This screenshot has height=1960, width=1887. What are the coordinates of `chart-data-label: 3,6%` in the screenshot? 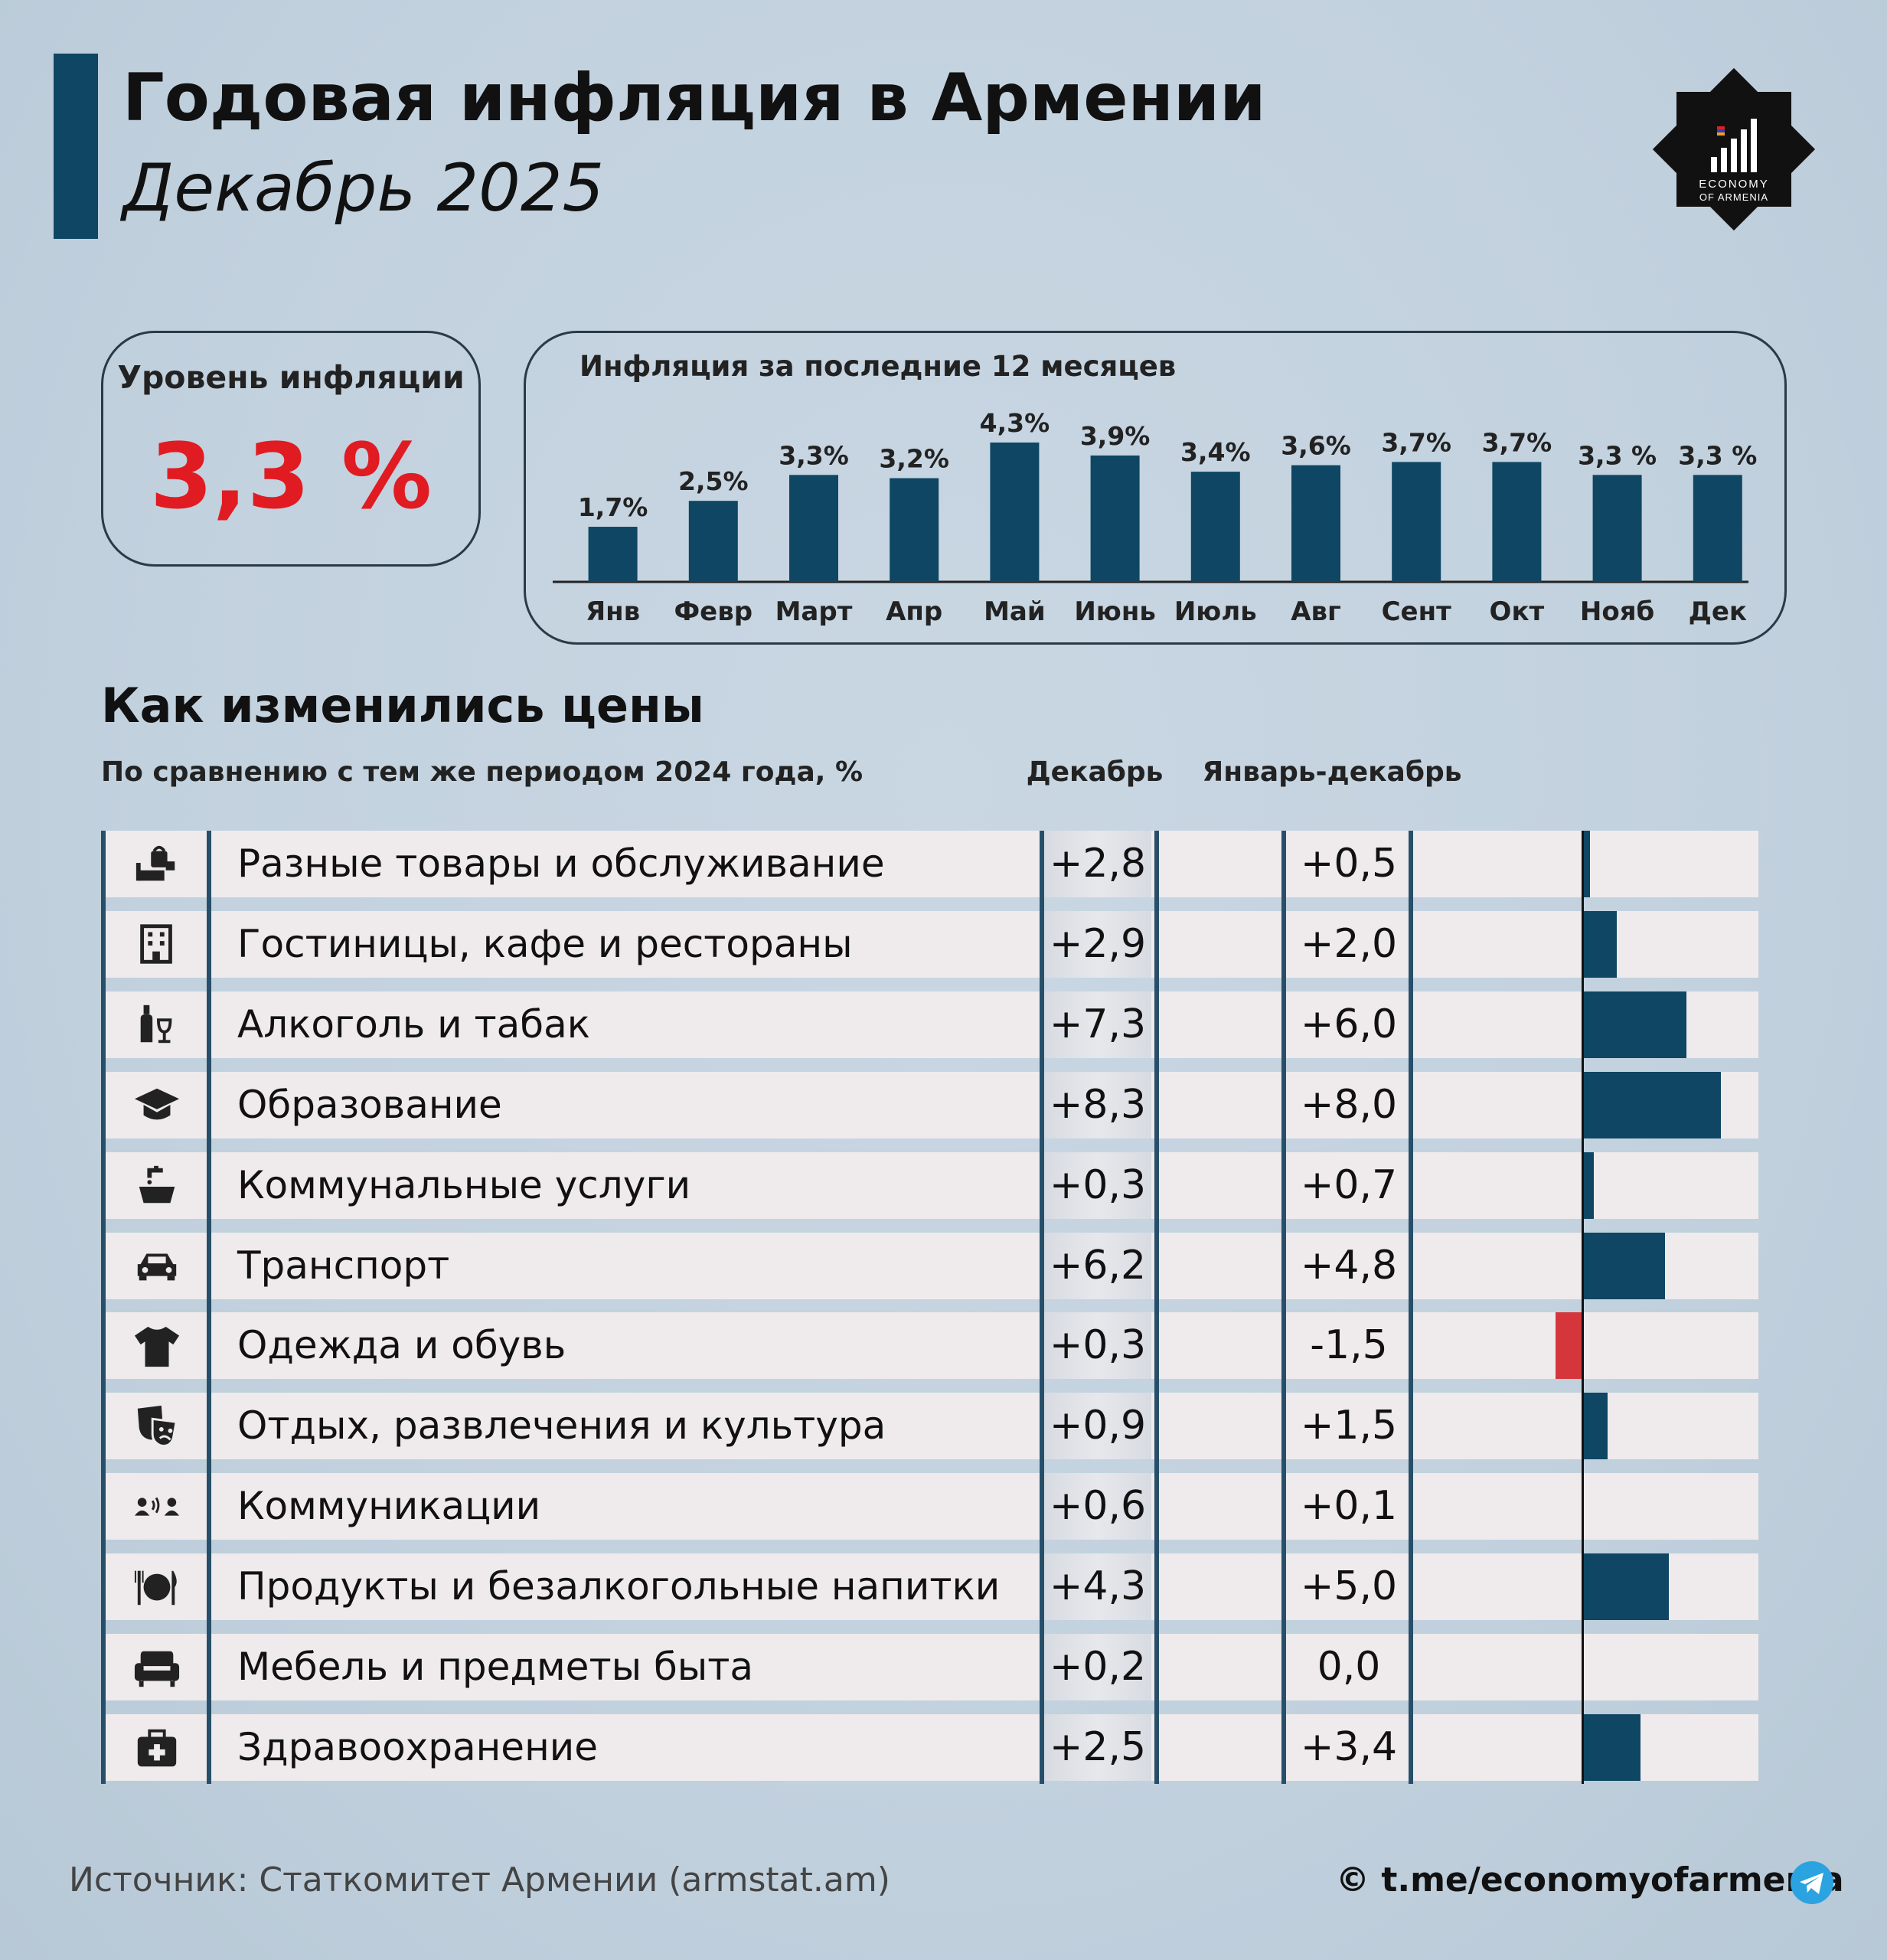 It's located at (1316, 446).